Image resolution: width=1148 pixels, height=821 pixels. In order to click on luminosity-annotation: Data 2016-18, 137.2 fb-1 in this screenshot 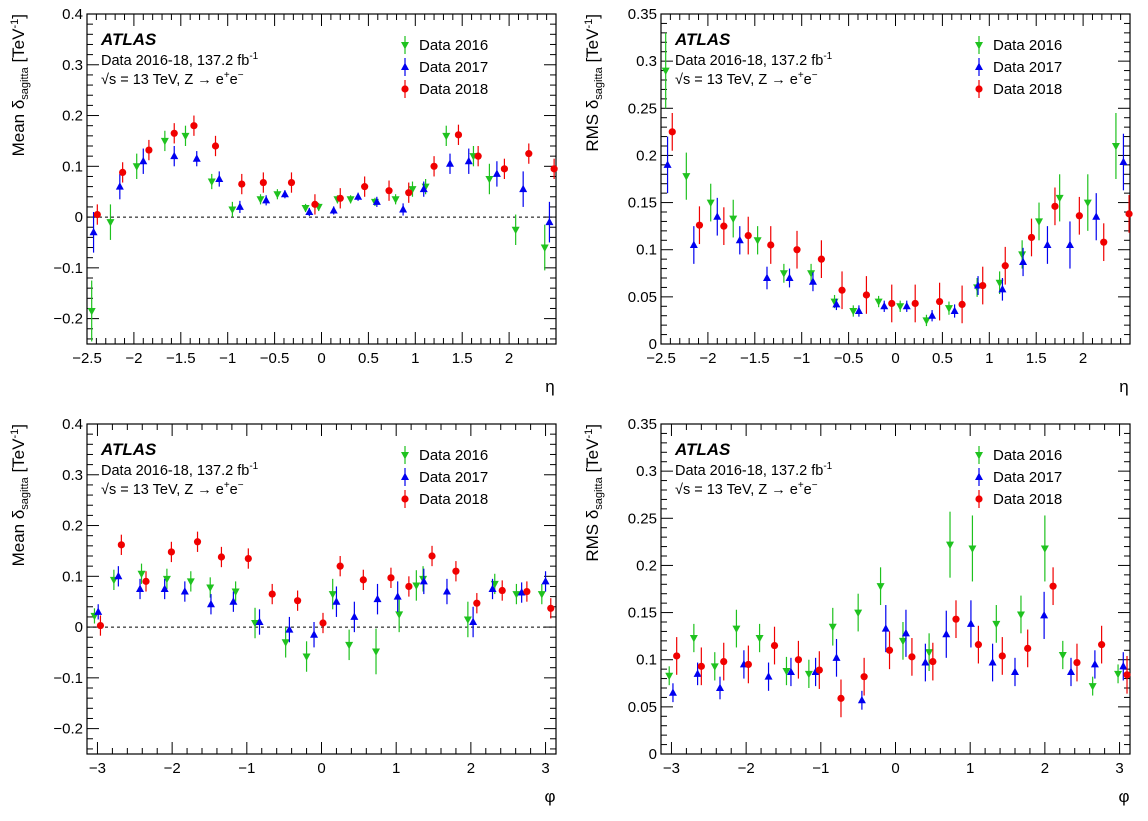, I will do `click(180, 60)`.